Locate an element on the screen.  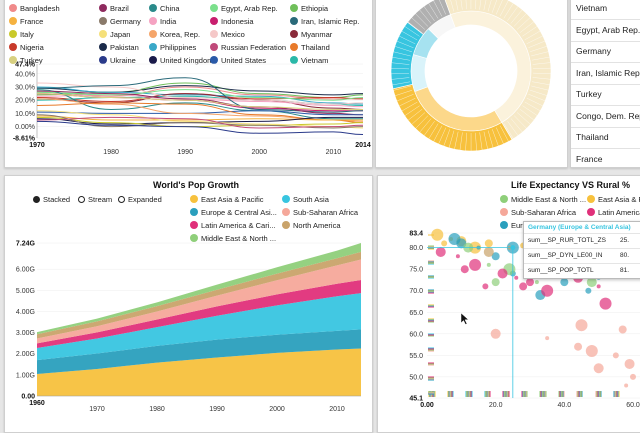
country-list-item: Germany is located at coordinates (605, 52).